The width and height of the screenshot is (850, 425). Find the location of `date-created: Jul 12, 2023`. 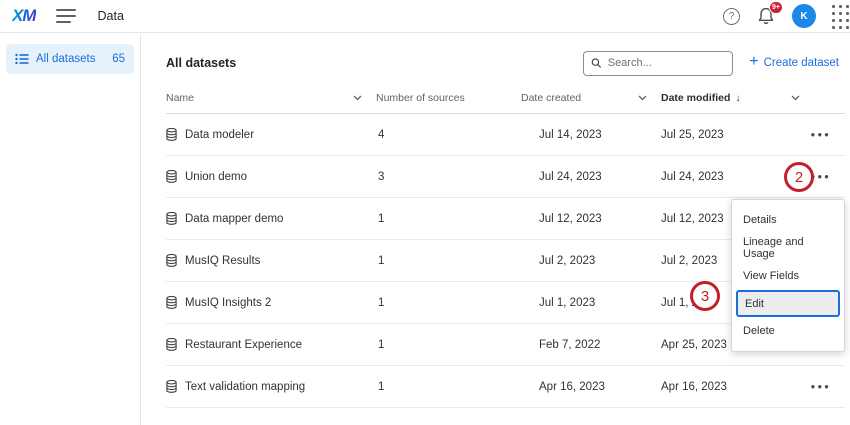

date-created: Jul 12, 2023 is located at coordinates (570, 218).